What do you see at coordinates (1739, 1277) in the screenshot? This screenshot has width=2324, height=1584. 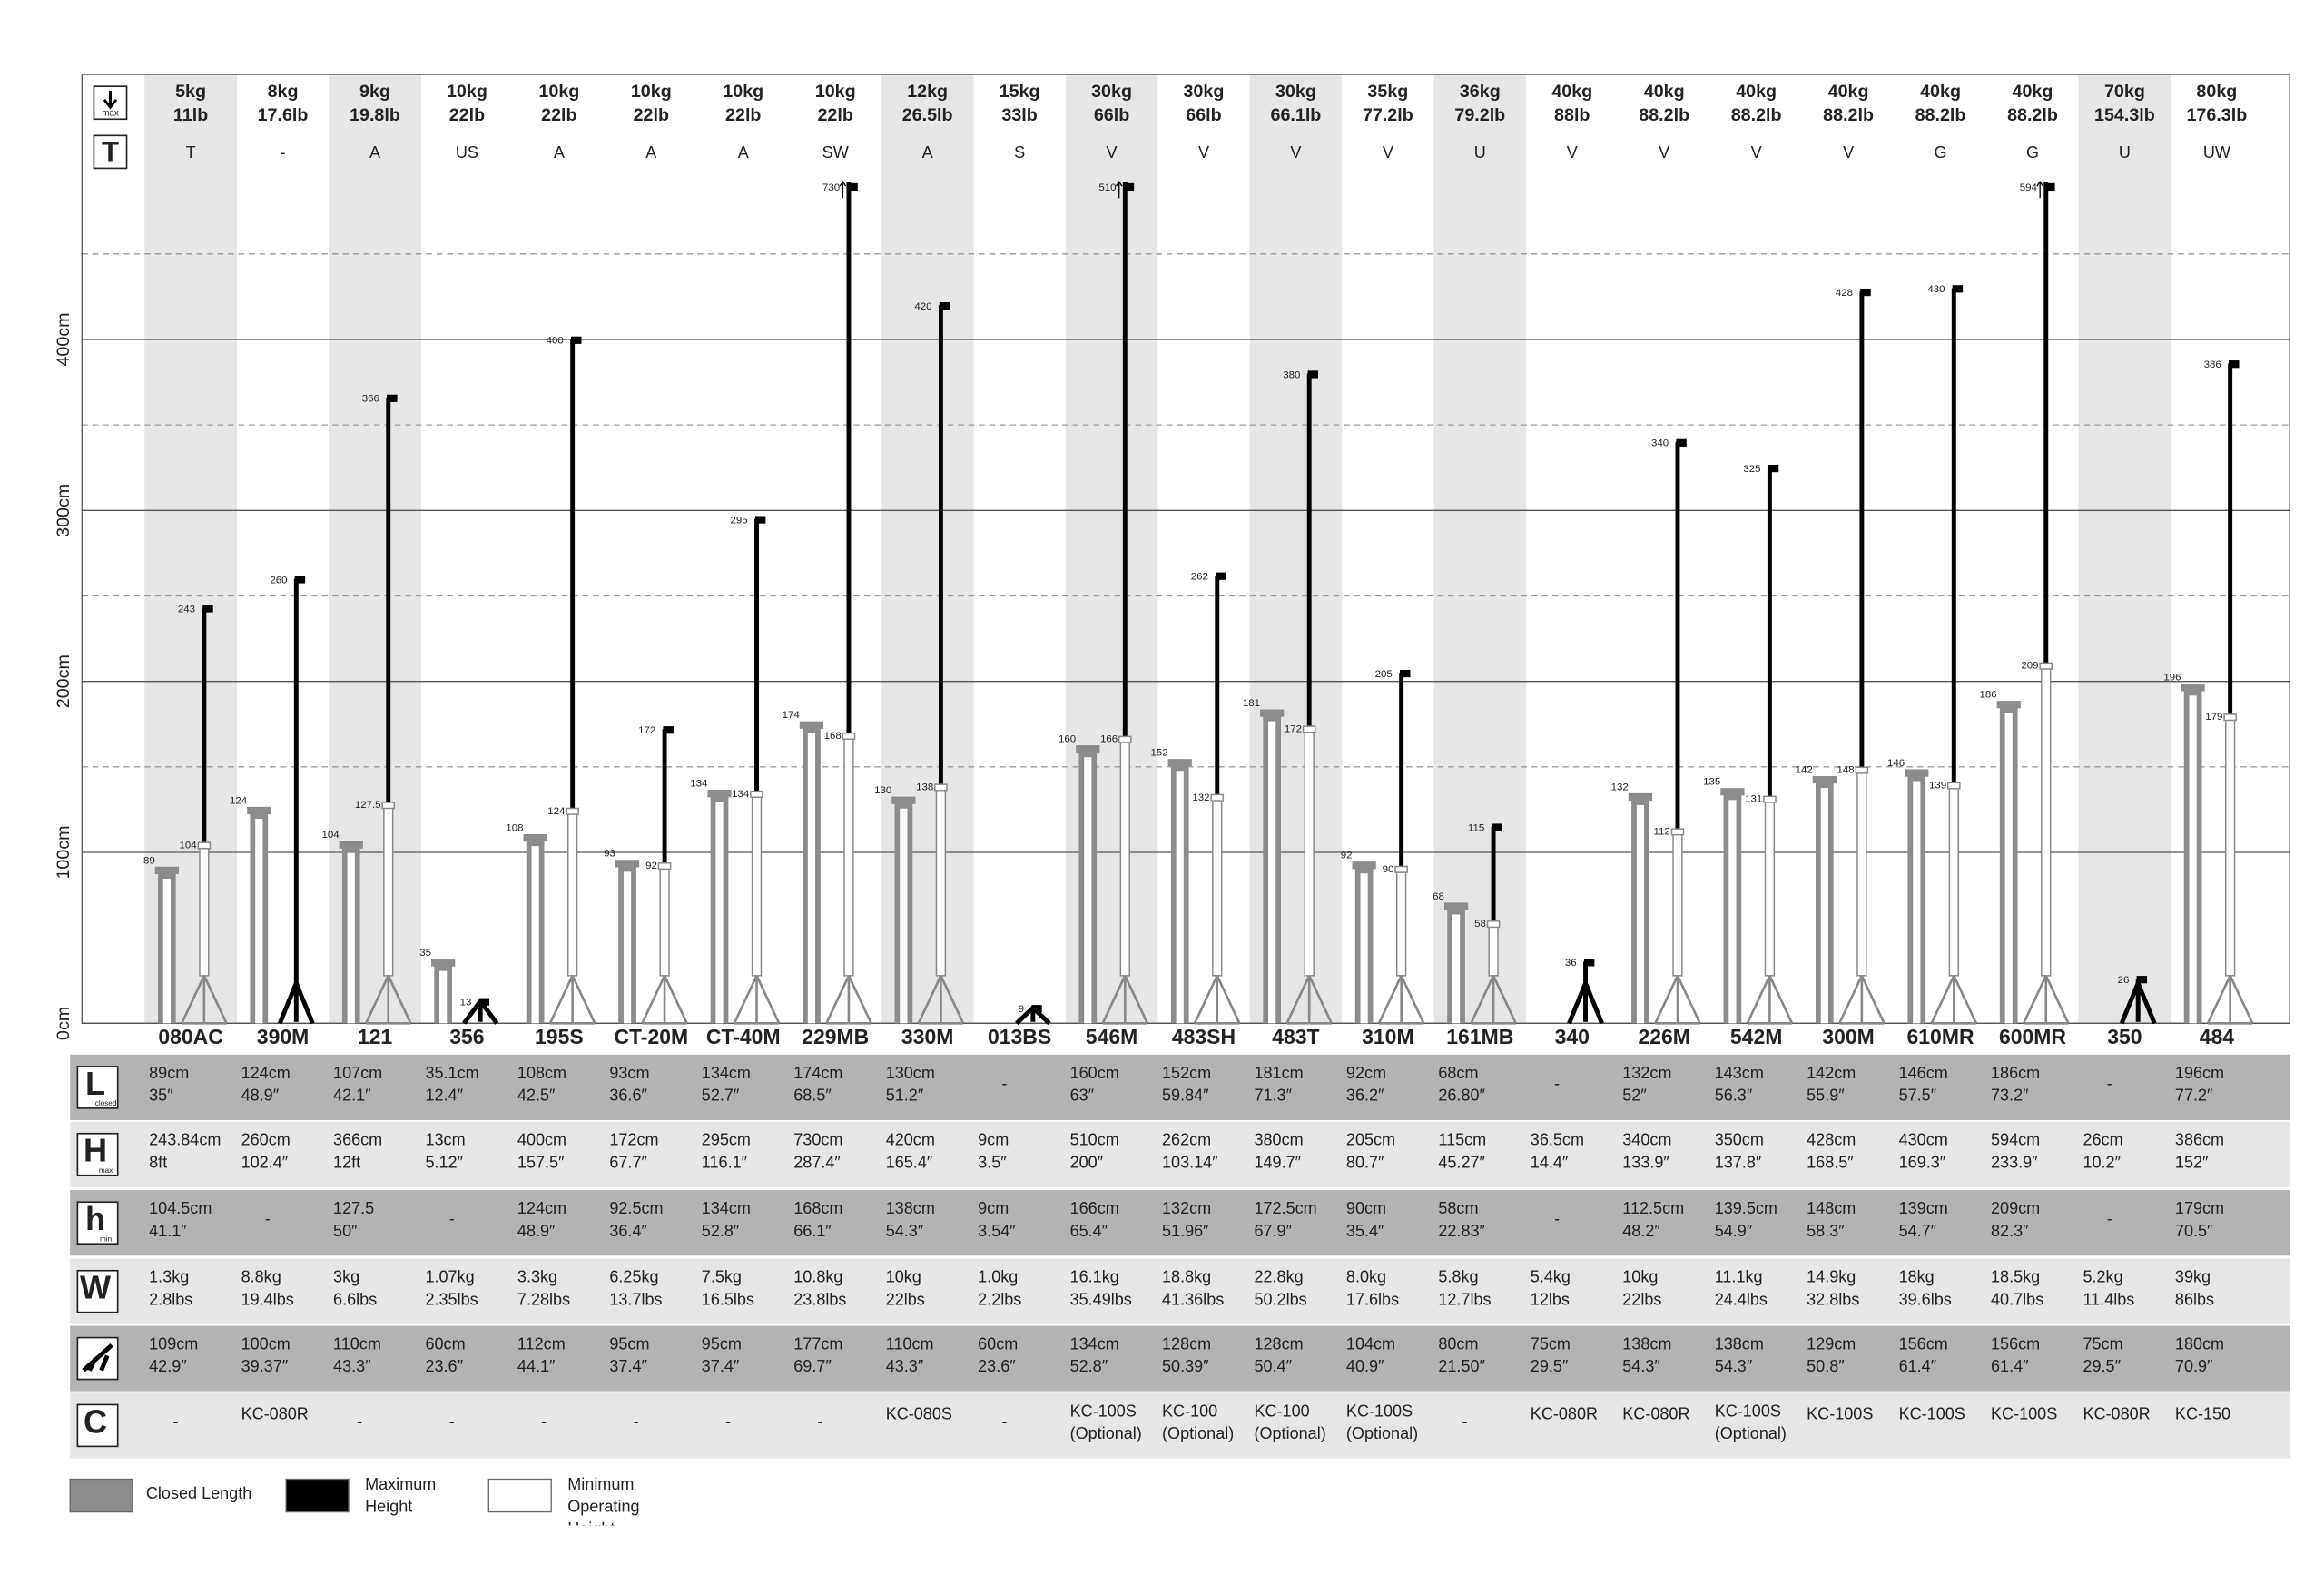 I see `table-cell: 11.1kg` at bounding box center [1739, 1277].